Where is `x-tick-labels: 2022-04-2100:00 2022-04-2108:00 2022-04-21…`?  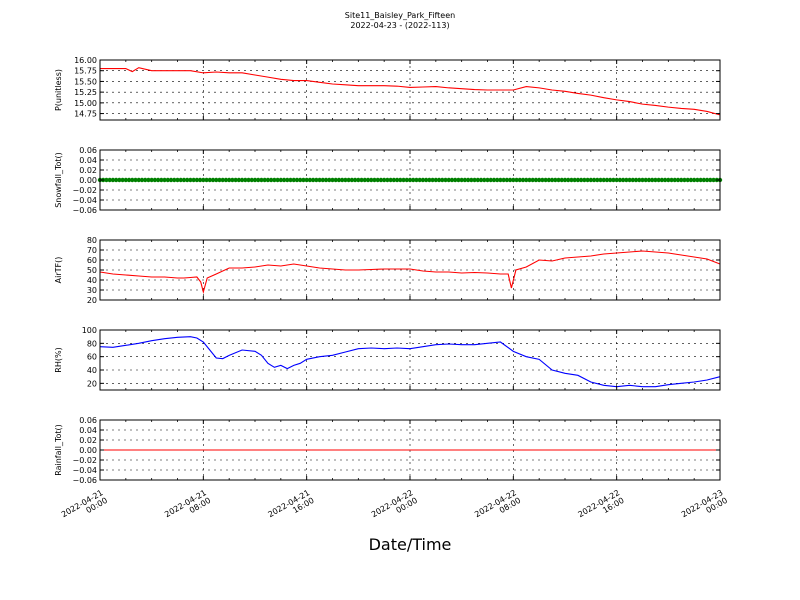 x-tick-labels: 2022-04-2100:00 2022-04-2108:00 2022-04-21… is located at coordinates (394, 507).